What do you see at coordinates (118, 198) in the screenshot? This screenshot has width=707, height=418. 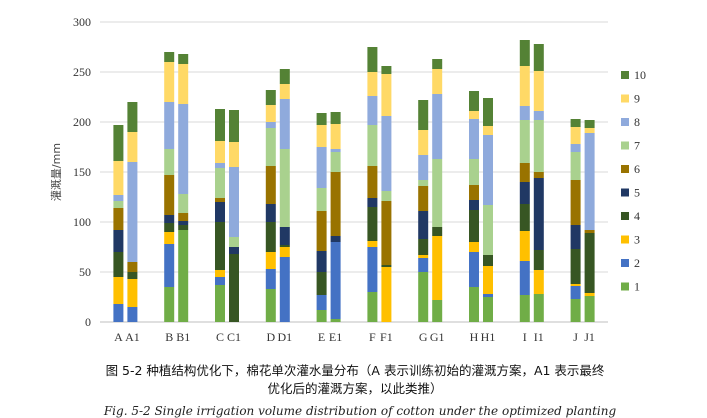 I see `bar-A-s8` at bounding box center [118, 198].